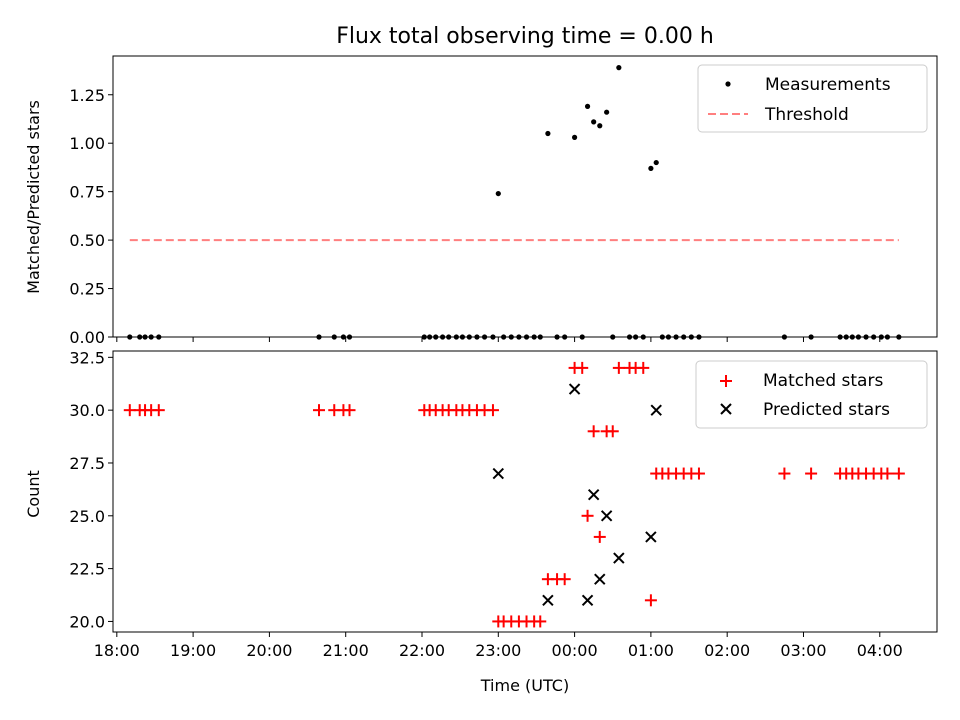 Image resolution: width=960 pixels, height=720 pixels. I want to click on x-tick-label: 19:00, so click(193, 650).